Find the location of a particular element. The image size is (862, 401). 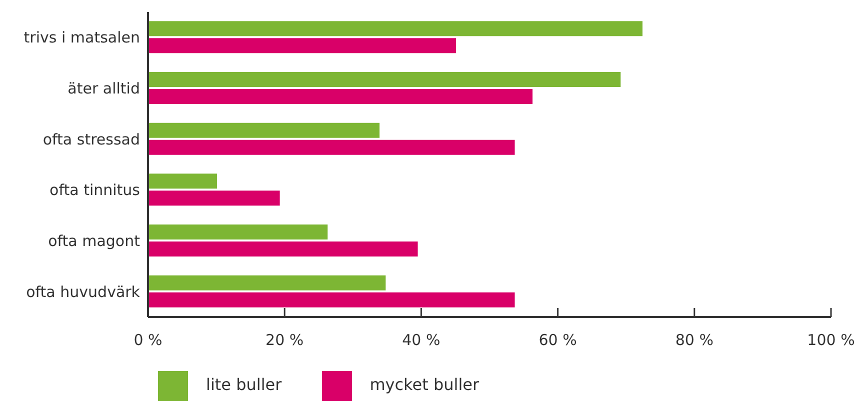

x-tick-label: 100 % is located at coordinates (831, 340).